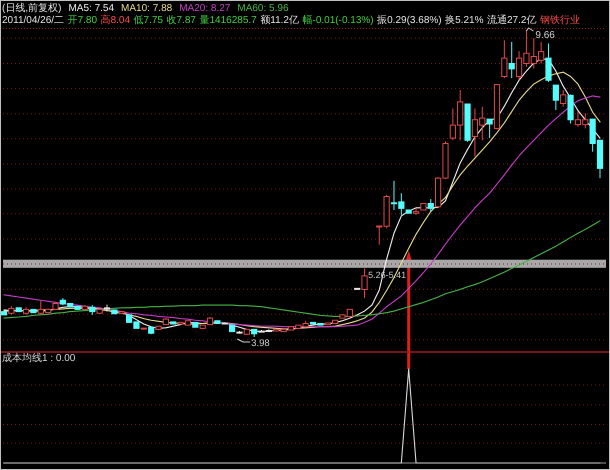 This screenshot has width=610, height=470. Describe the element at coordinates (33, 20) in the screenshot. I see `text: 2011/04/26/二` at that location.